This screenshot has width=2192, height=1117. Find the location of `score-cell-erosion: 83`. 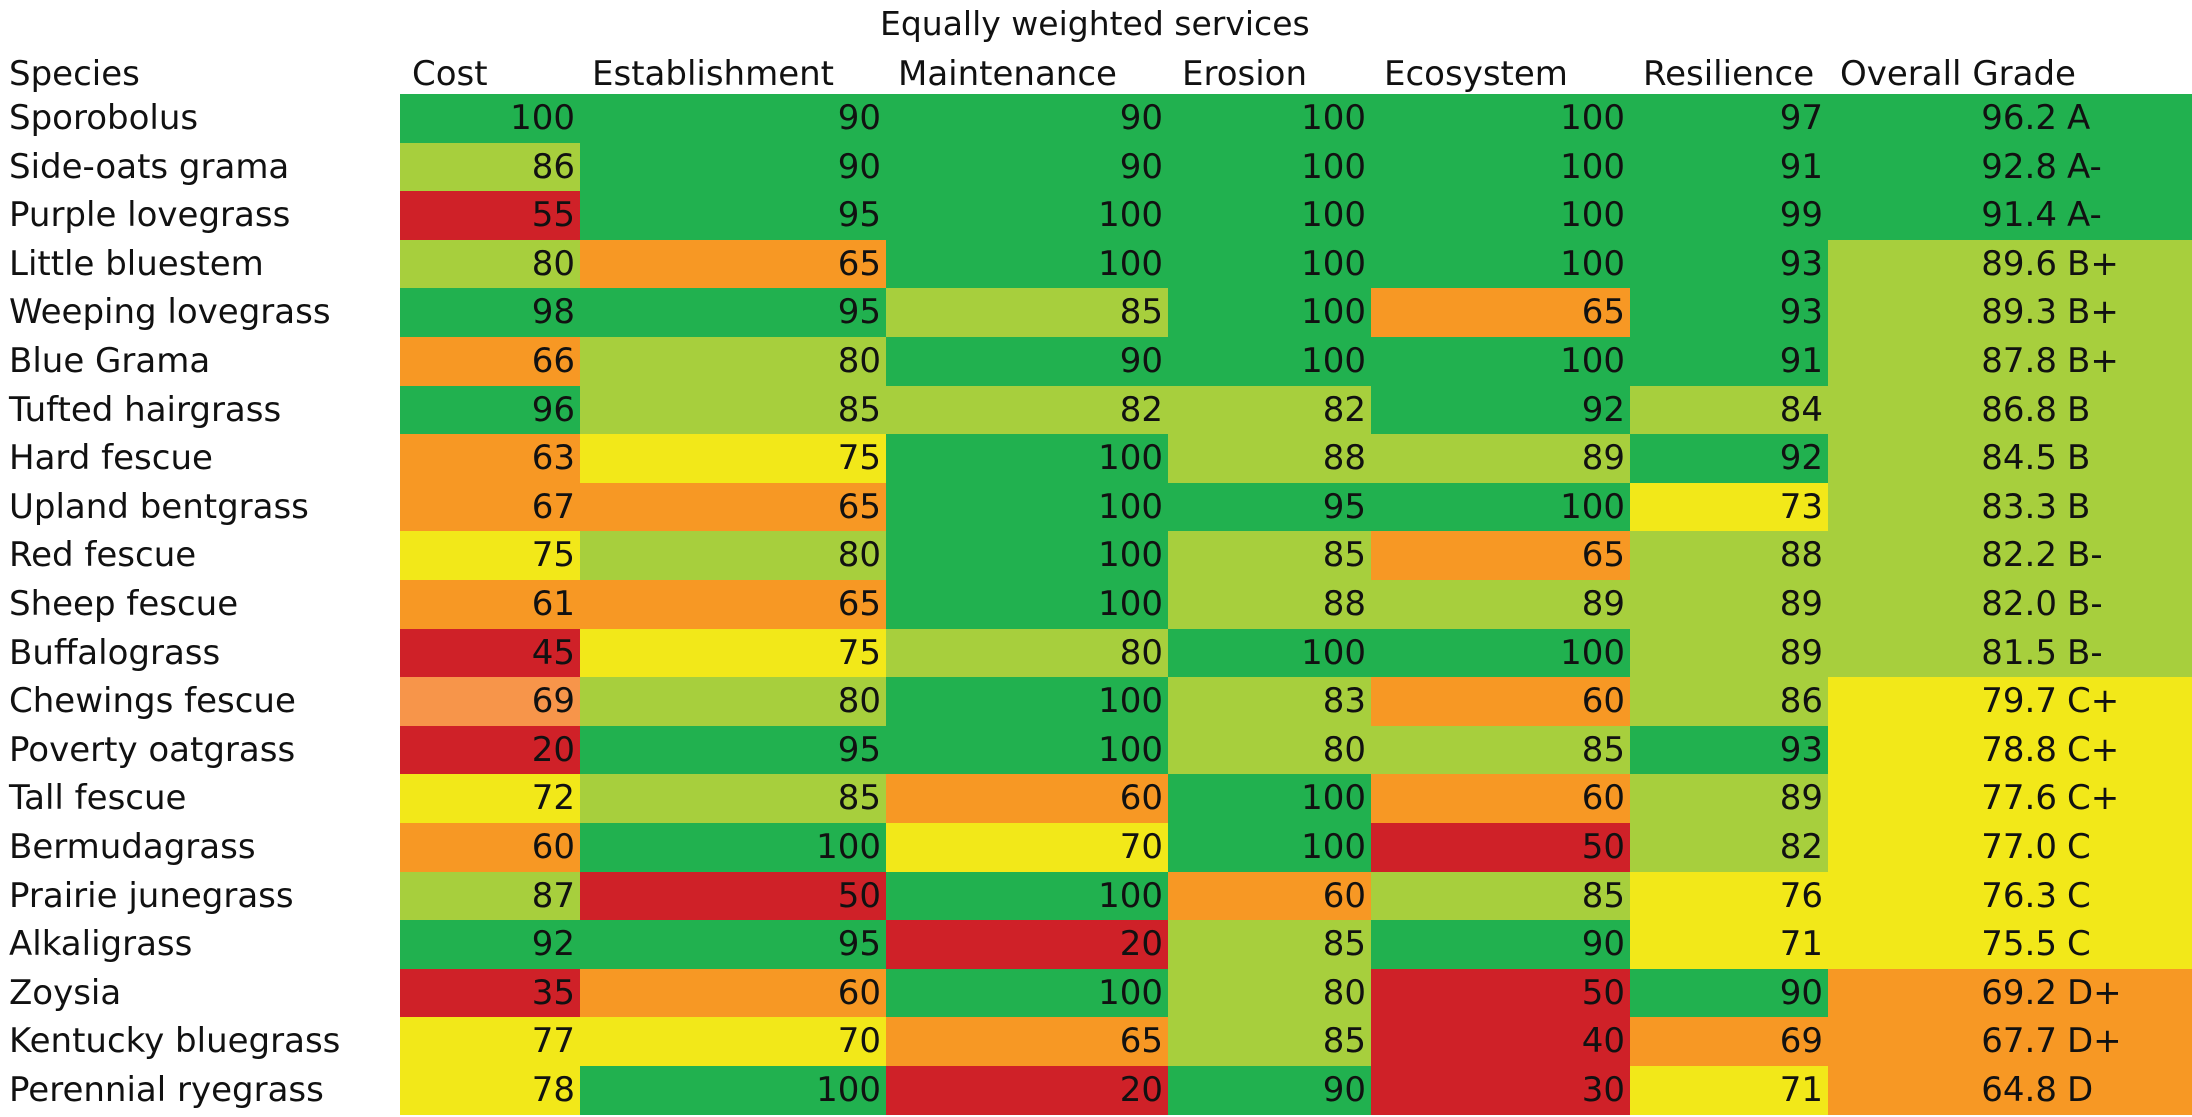

score-cell-erosion: 83 is located at coordinates (1270, 702).